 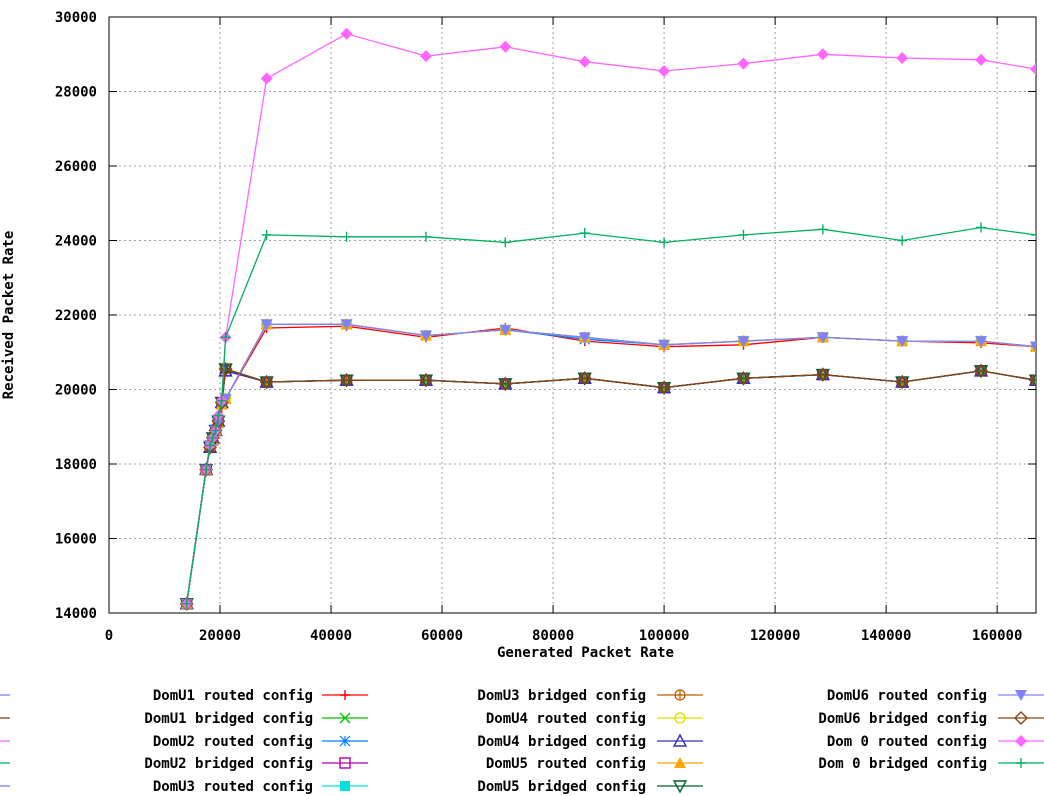 What do you see at coordinates (886, 636) in the screenshot?
I see `x-tick-label: 140000` at bounding box center [886, 636].